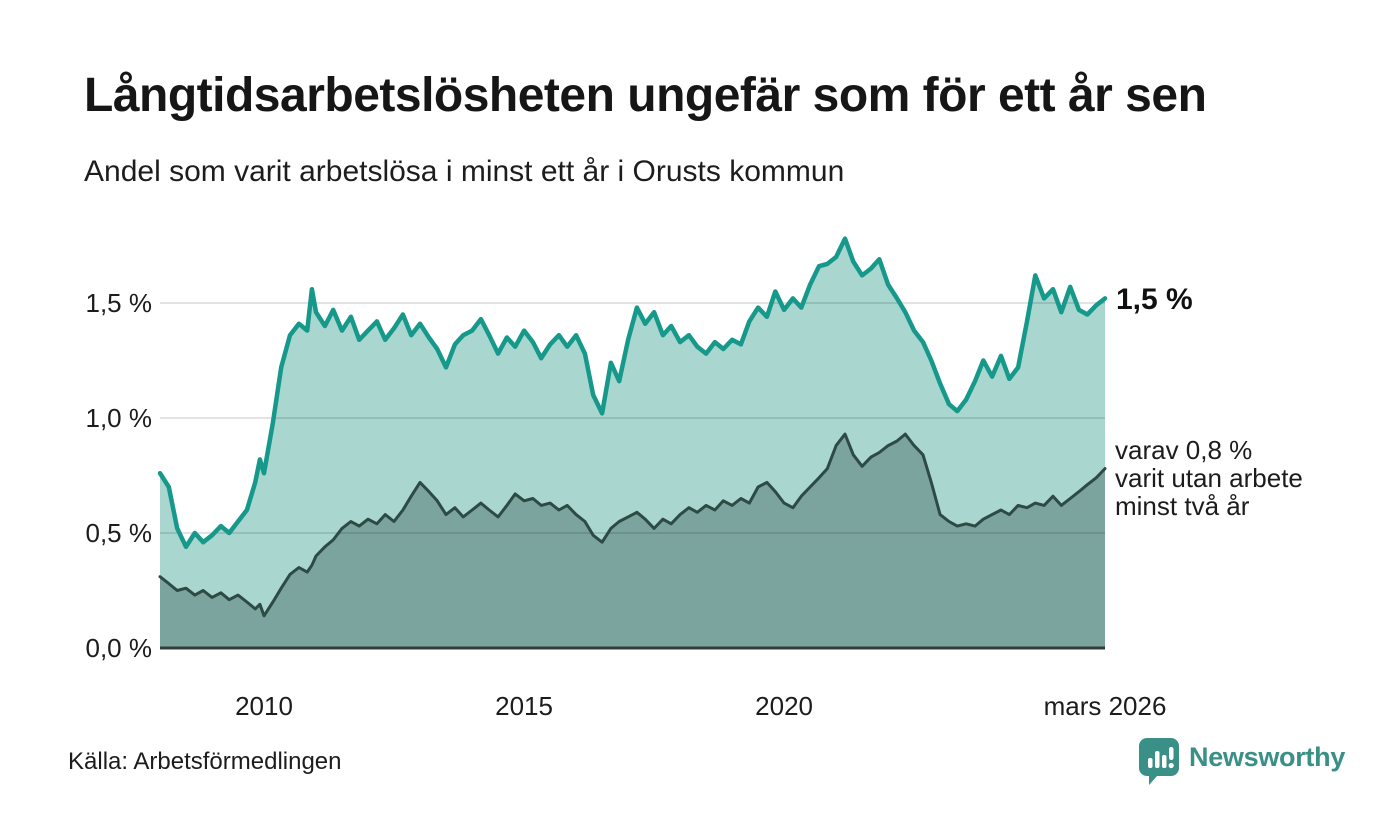  What do you see at coordinates (1184, 450) in the screenshot?
I see `annotation-line: varav 0,8 %` at bounding box center [1184, 450].